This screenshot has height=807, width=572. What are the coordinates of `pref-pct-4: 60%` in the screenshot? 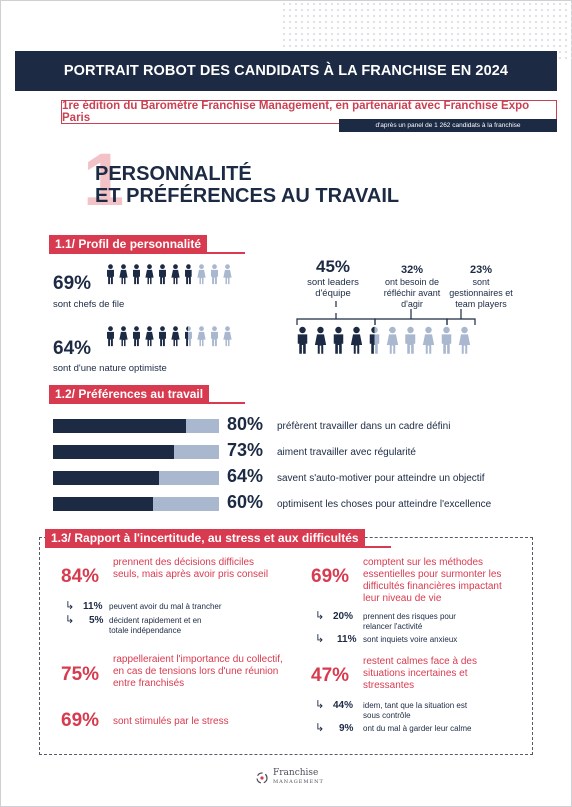 It's located at (245, 502).